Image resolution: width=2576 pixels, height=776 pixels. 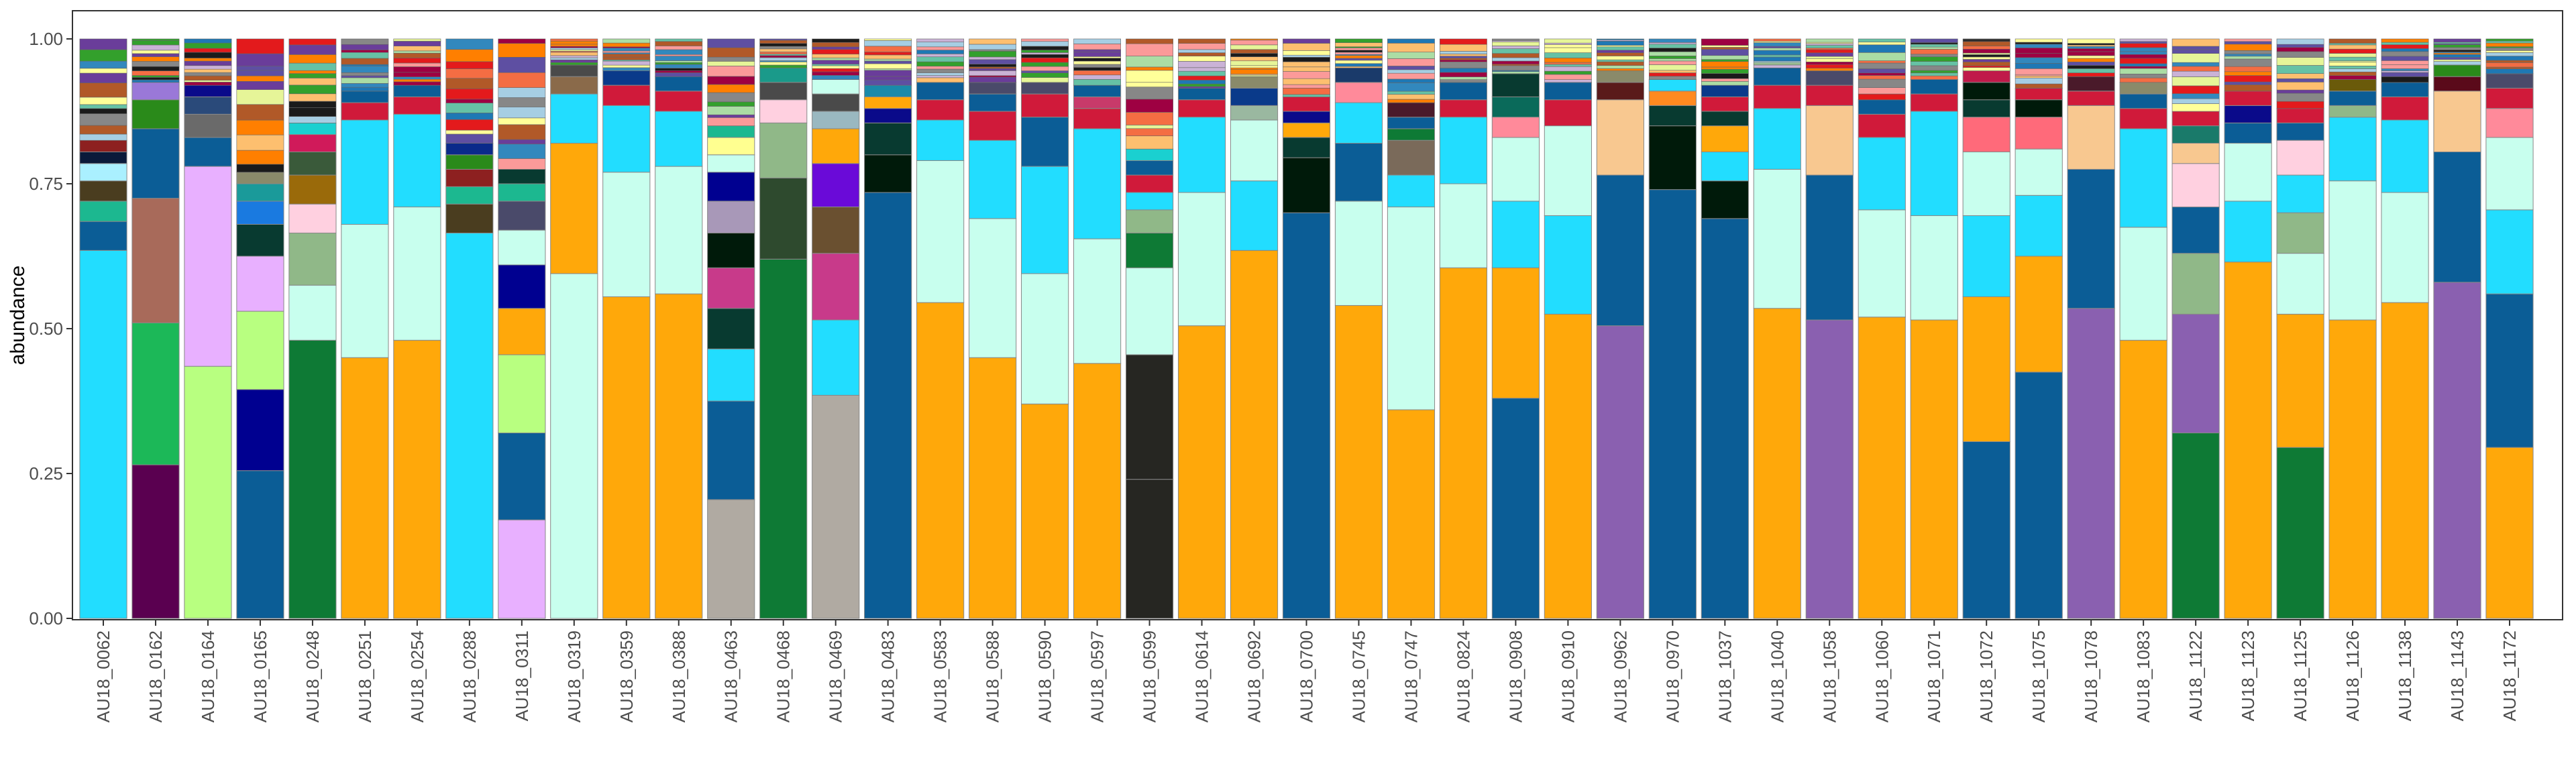 What do you see at coordinates (46, 474) in the screenshot?
I see `y-tick-label: 0.25` at bounding box center [46, 474].